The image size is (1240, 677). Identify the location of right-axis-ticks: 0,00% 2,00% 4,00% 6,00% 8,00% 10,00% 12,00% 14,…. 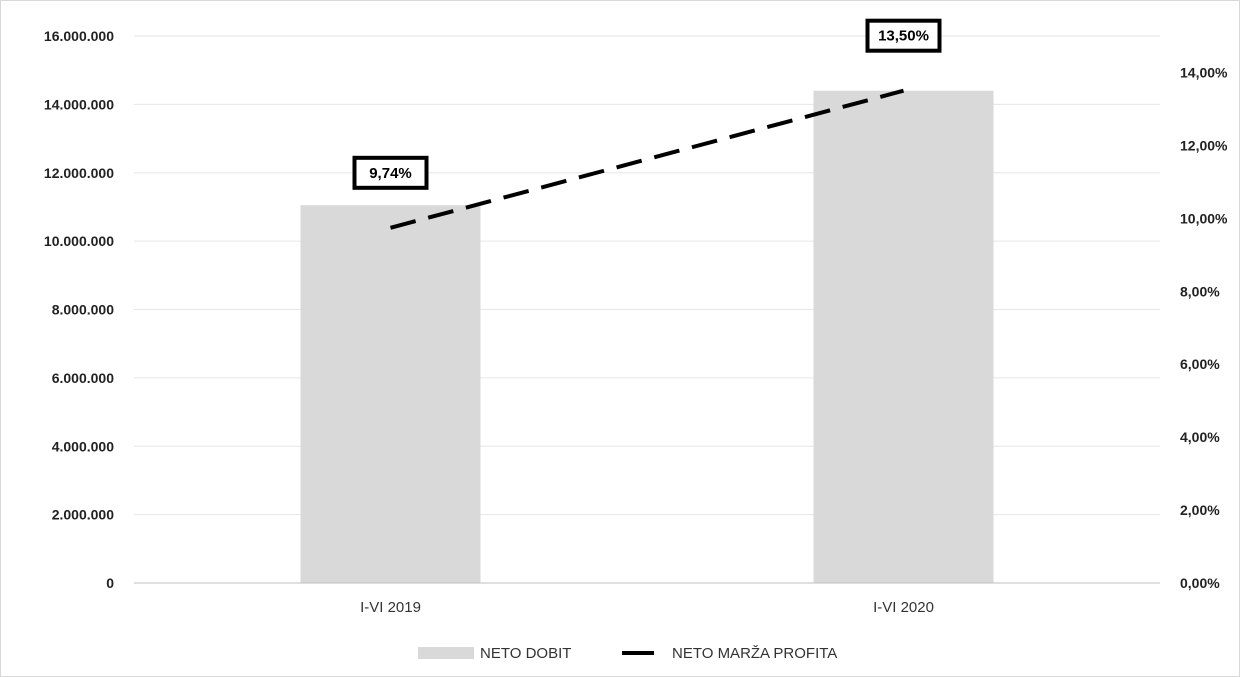
(1204, 327).